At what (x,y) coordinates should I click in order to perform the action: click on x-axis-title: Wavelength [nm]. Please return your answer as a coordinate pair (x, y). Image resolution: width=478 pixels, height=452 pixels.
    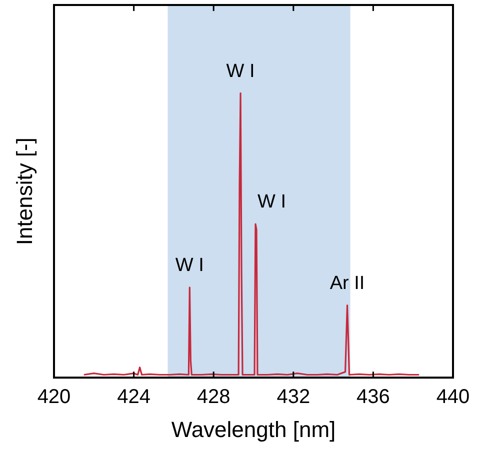
    Looking at the image, I should click on (253, 429).